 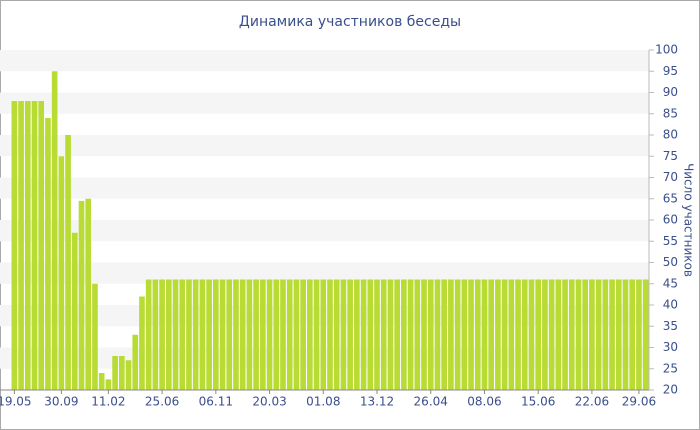 I want to click on x-tick-label: 29.06, so click(x=639, y=402).